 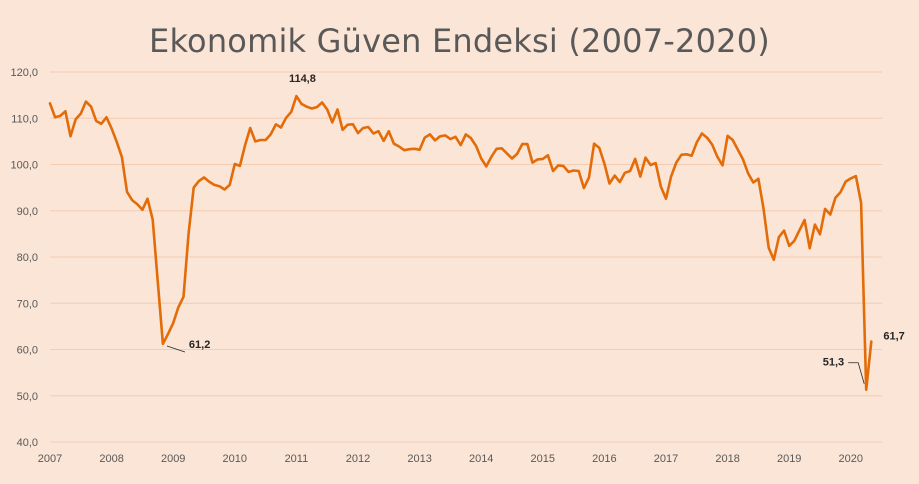 What do you see at coordinates (27, 397) in the screenshot?
I see `y-tick-label: 50,0` at bounding box center [27, 397].